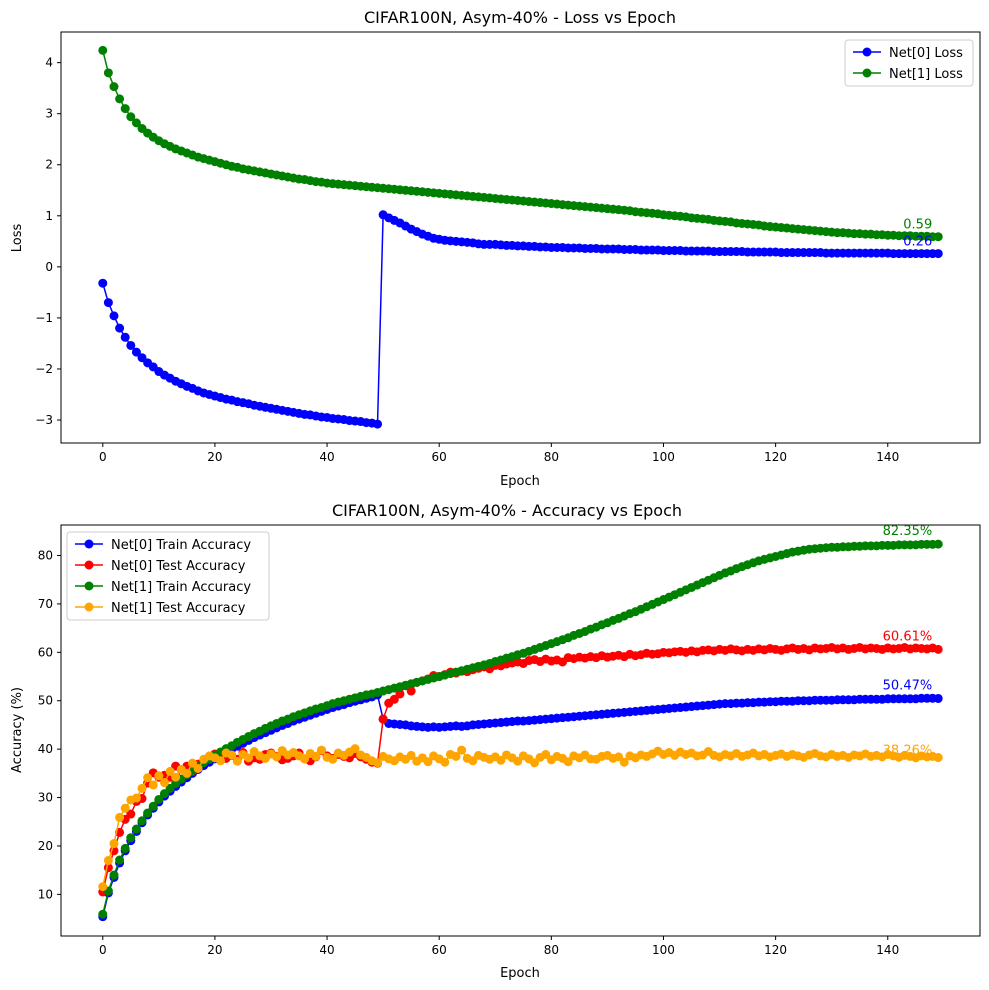 Image resolution: width=989 pixels, height=990 pixels. What do you see at coordinates (45, 555) in the screenshot?
I see `y-tick-label: 80` at bounding box center [45, 555].